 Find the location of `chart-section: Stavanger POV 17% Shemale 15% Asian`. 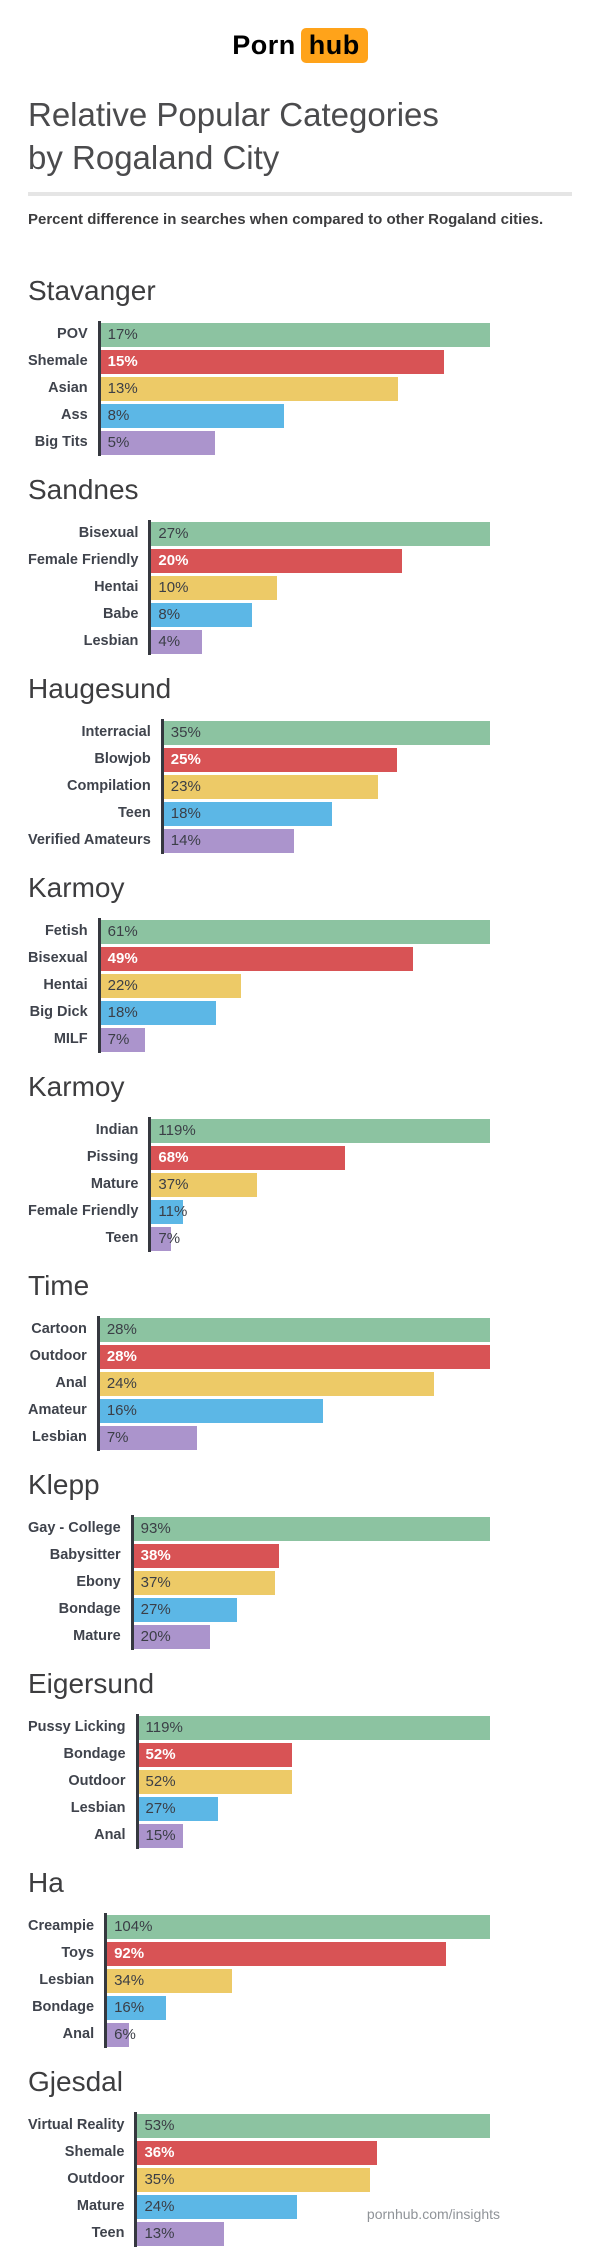

chart-section: Stavanger POV 17% Shemale 15% Asian is located at coordinates (300, 373).